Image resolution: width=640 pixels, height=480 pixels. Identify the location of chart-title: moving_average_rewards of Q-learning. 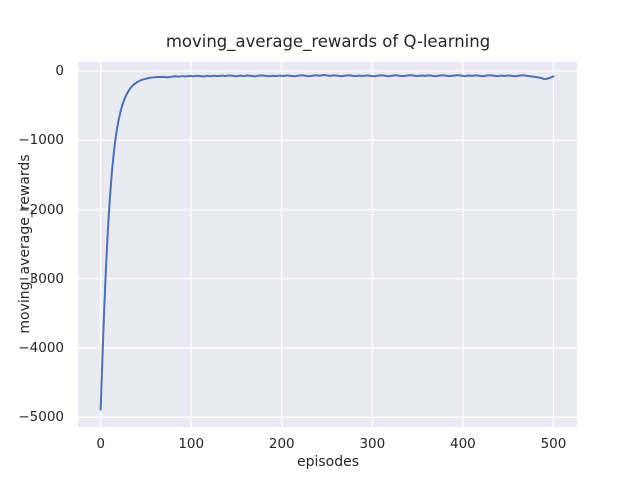
(328, 41).